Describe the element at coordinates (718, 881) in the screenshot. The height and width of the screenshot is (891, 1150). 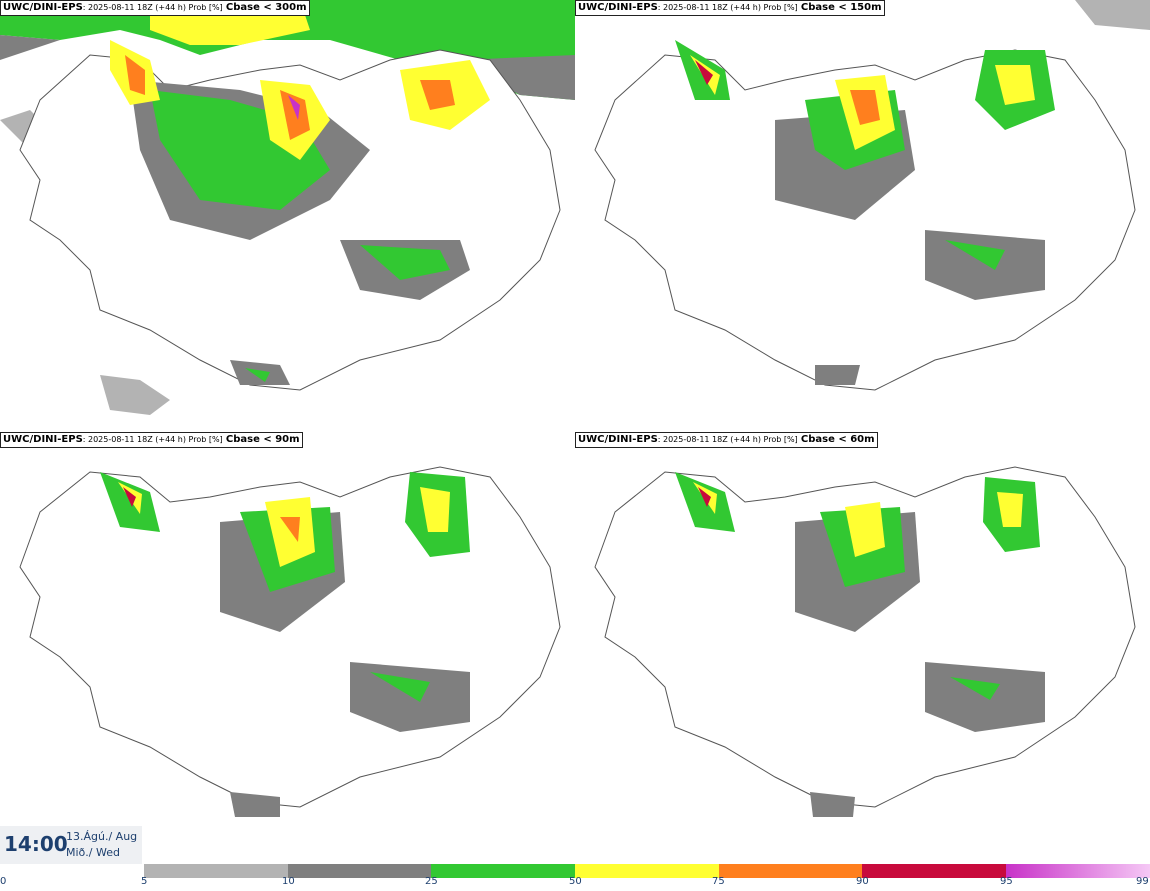
I see `colorbar-tick: 75` at that location.